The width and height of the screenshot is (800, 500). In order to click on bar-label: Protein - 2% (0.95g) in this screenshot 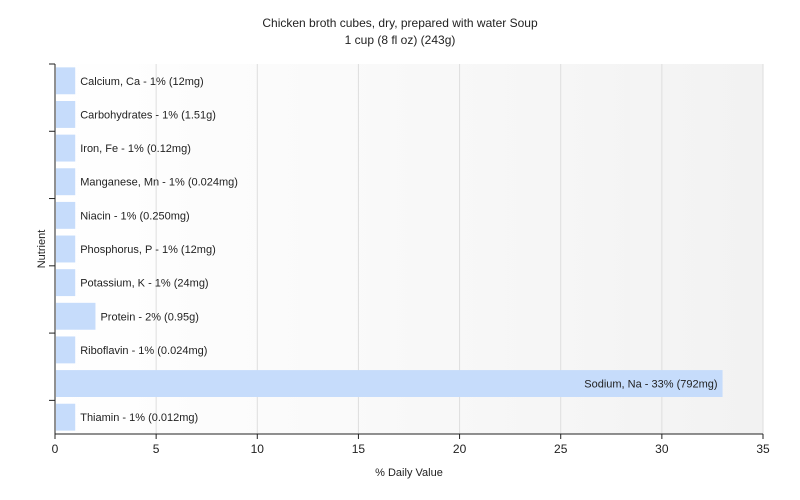, I will do `click(149, 317)`.